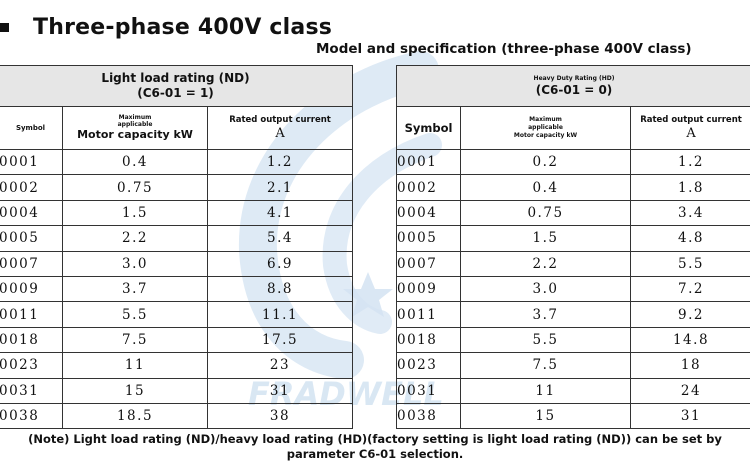 Image resolution: width=750 pixels, height=474 pixels. Describe the element at coordinates (135, 390) in the screenshot. I see `capacity-cell: 15` at that location.